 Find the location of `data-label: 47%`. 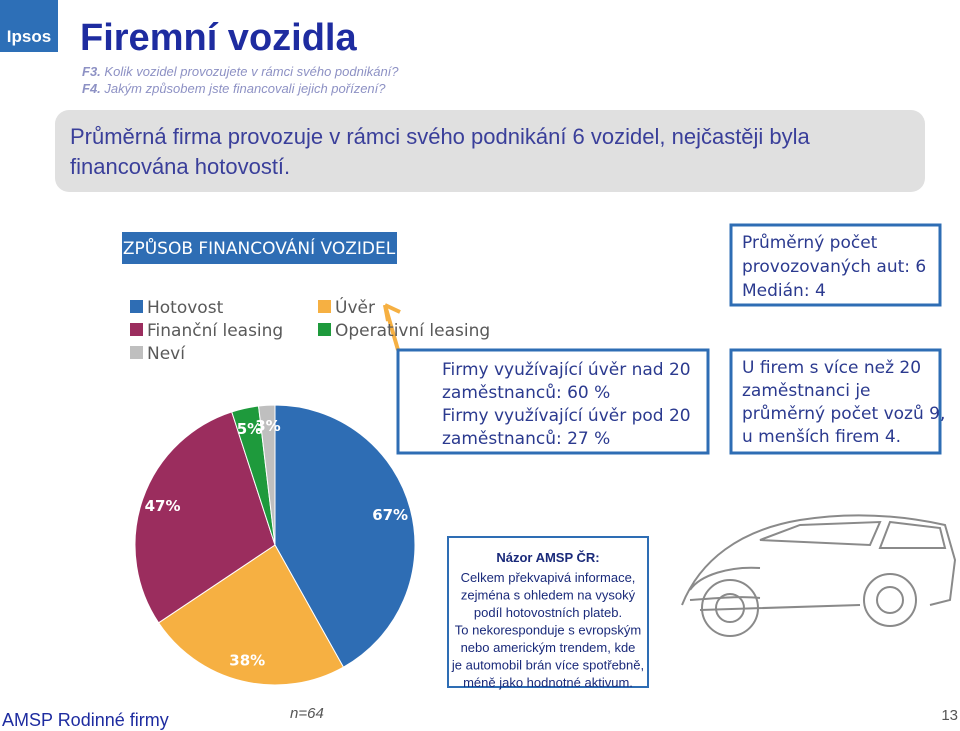

data-label: 47% is located at coordinates (163, 506).